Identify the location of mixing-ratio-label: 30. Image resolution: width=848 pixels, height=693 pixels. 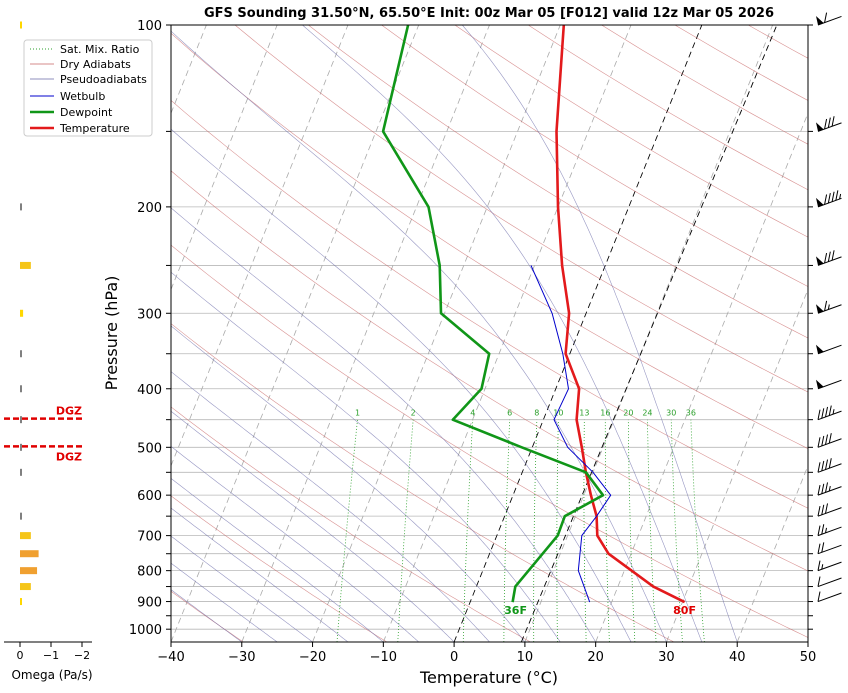
(671, 413).